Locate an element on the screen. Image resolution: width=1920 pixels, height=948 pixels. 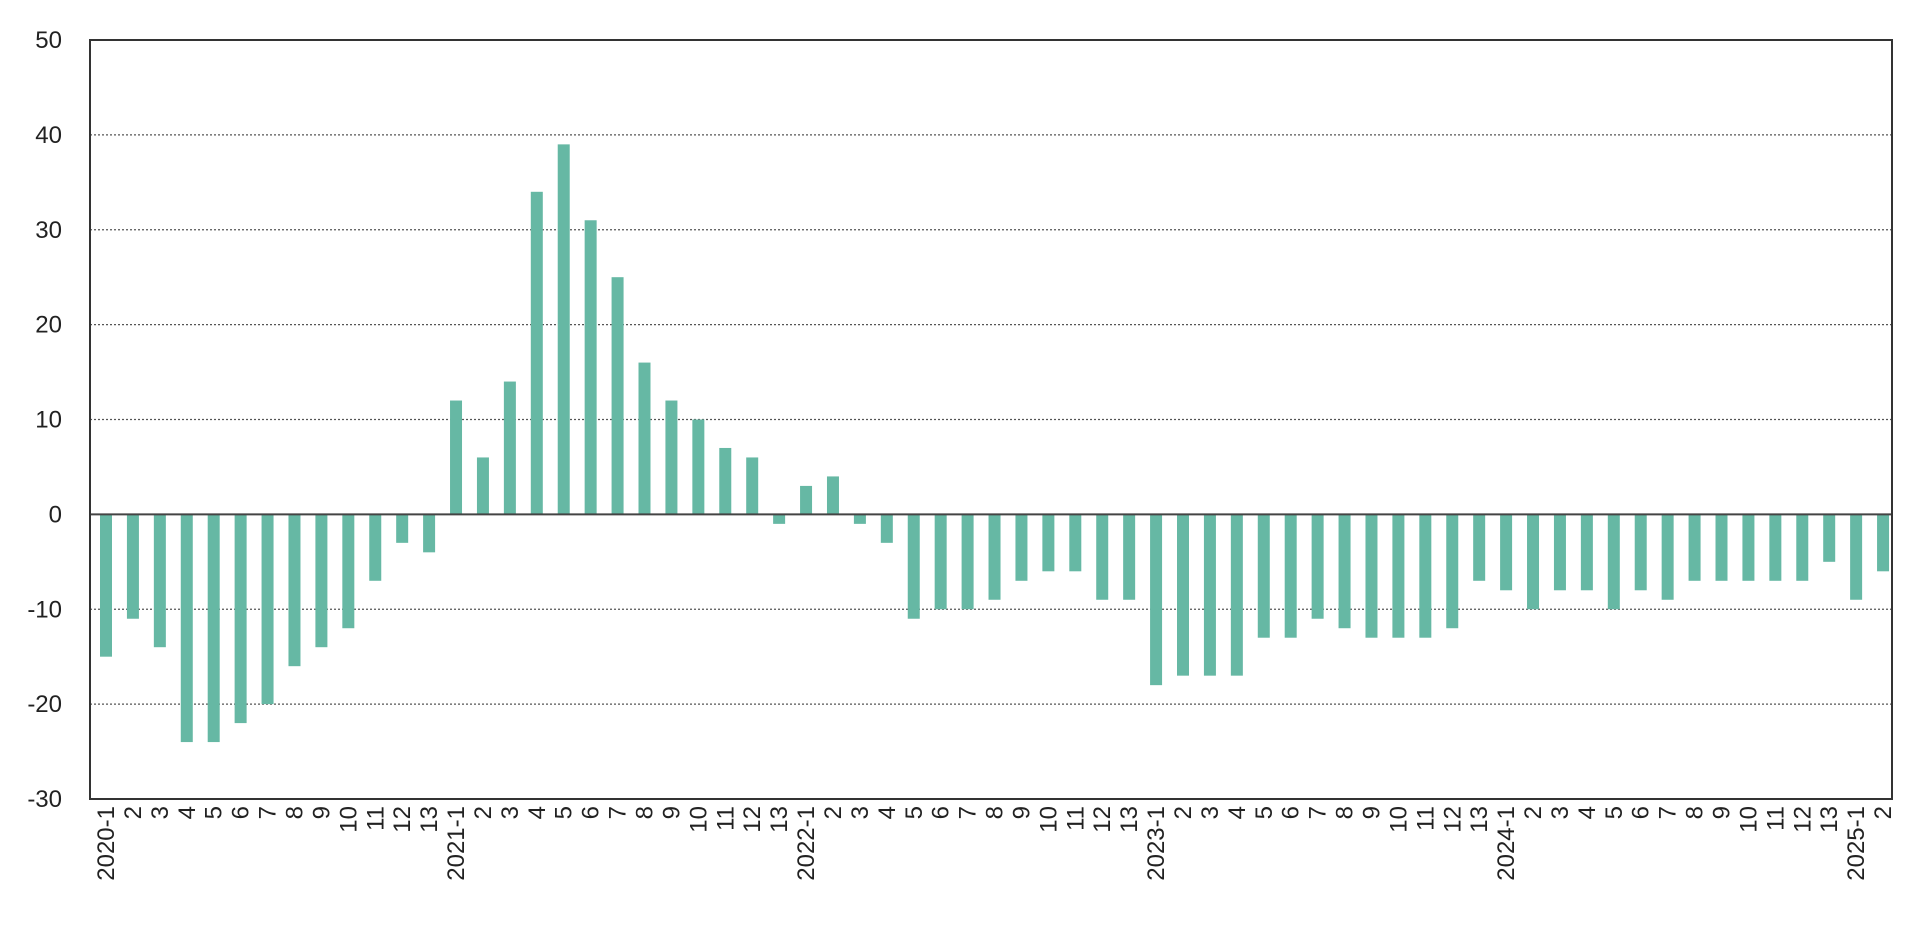
y-tick-label: 30 is located at coordinates (48, 230).